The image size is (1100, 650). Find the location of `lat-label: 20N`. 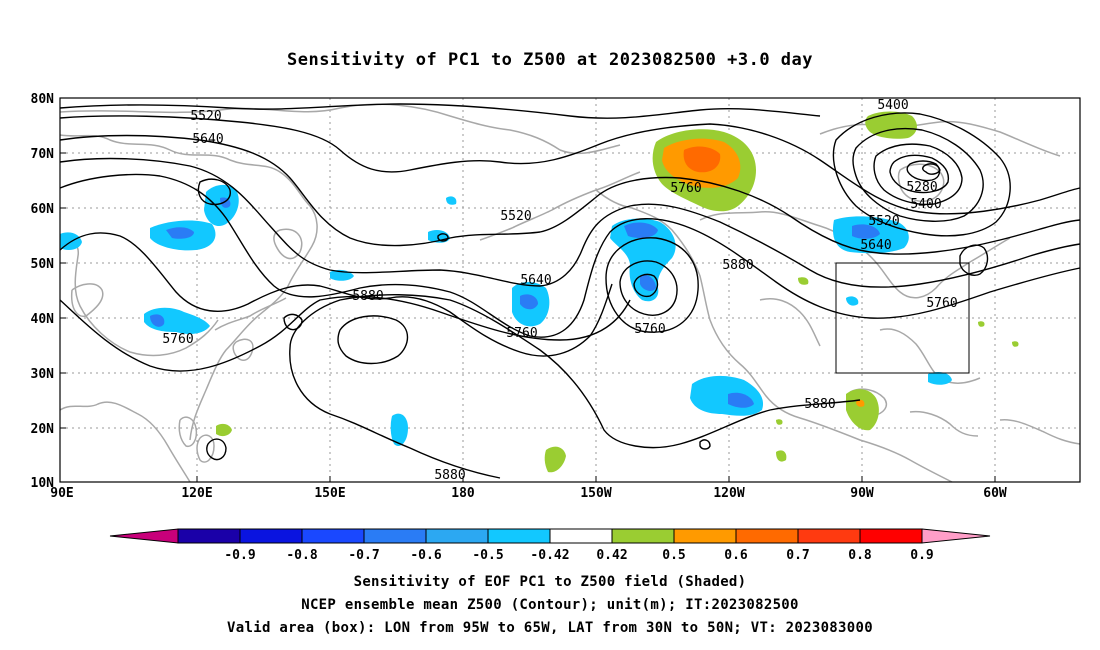

lat-label: 20N is located at coordinates (43, 429).